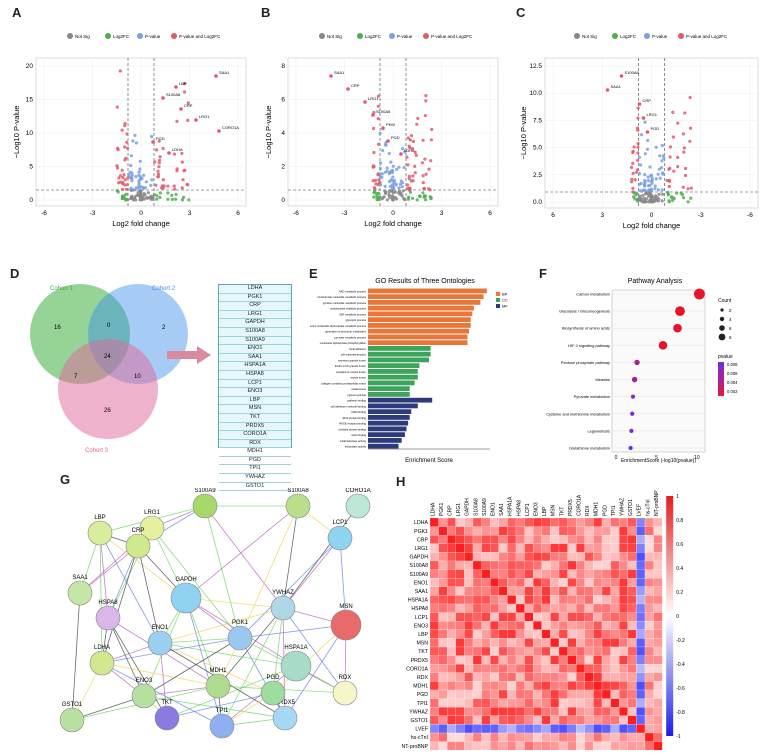 The image size is (767, 754). I want to click on heatmap-row-label: LCP1, so click(421, 618).